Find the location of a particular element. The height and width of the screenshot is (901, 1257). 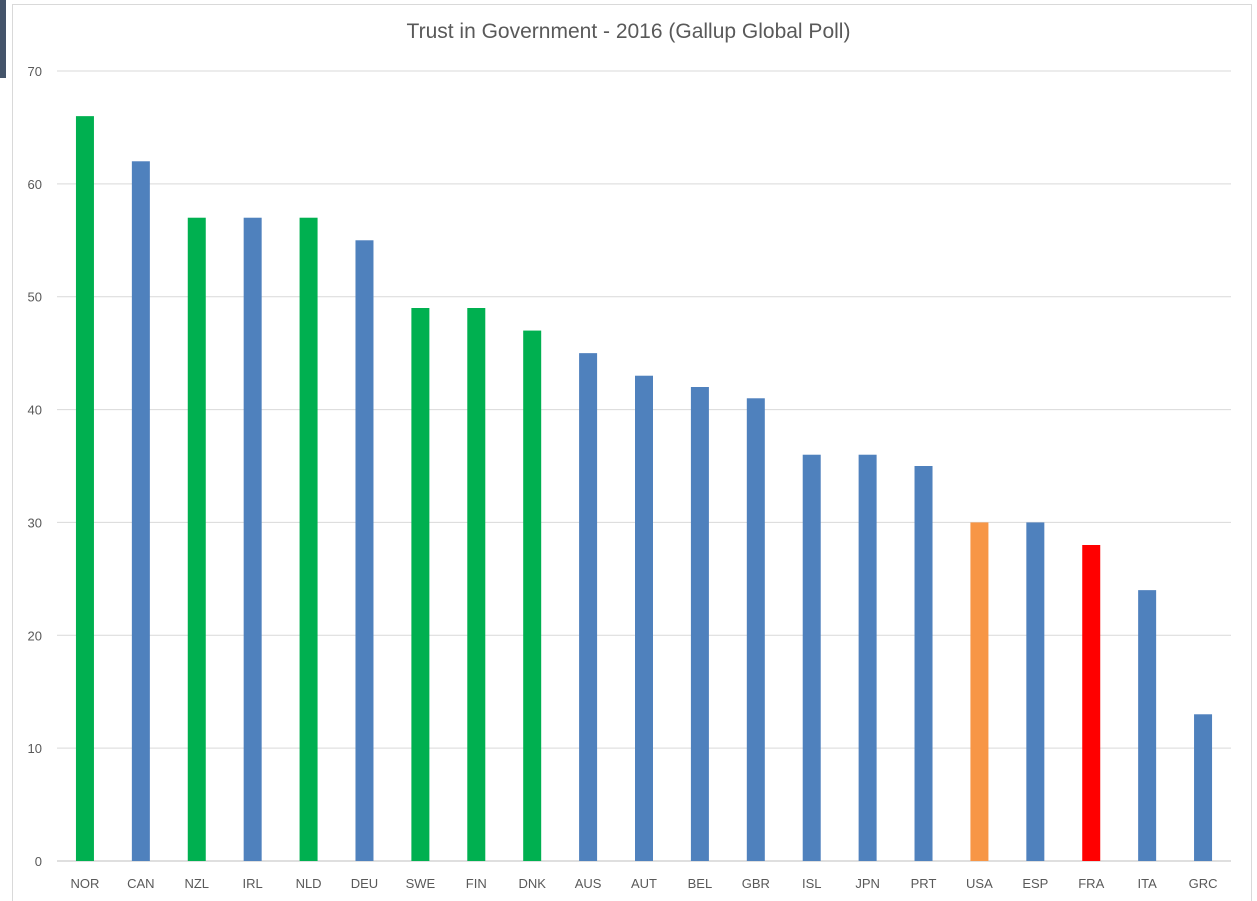

bar-aut is located at coordinates (644, 618).